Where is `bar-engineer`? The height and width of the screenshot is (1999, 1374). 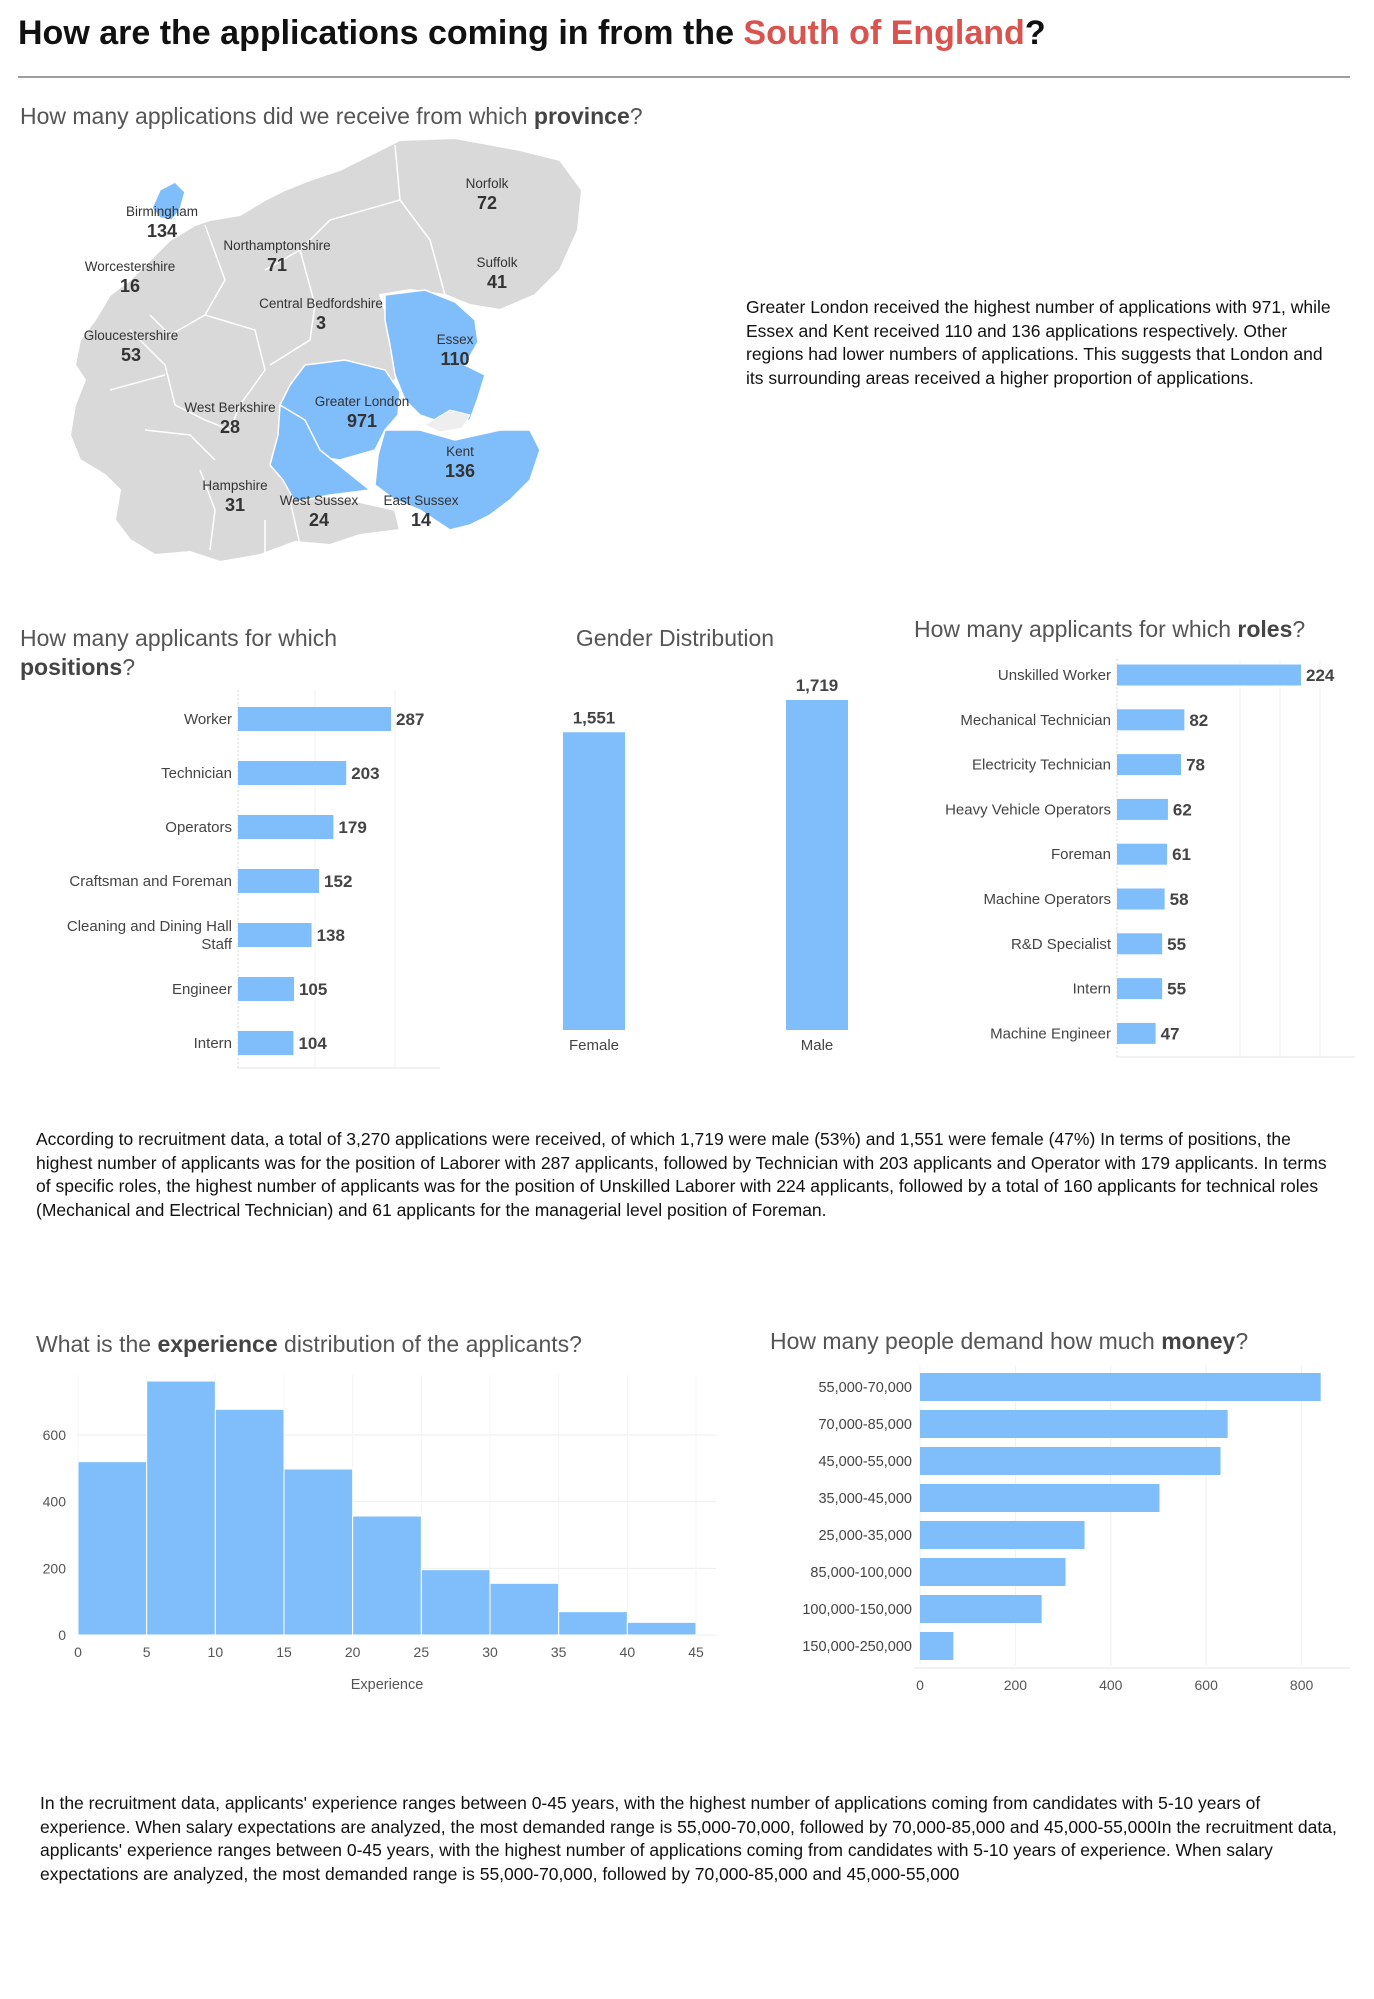 bar-engineer is located at coordinates (266, 989).